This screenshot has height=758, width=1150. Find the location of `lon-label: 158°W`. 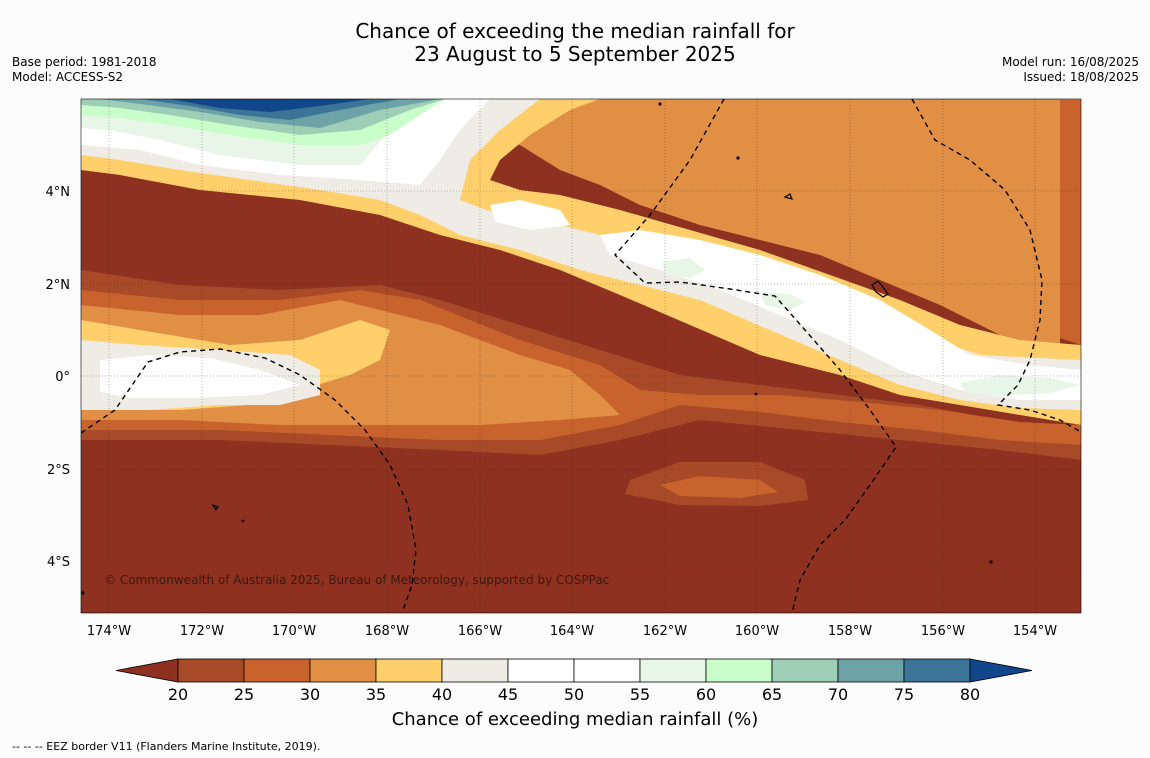

lon-label: 158°W is located at coordinates (850, 631).